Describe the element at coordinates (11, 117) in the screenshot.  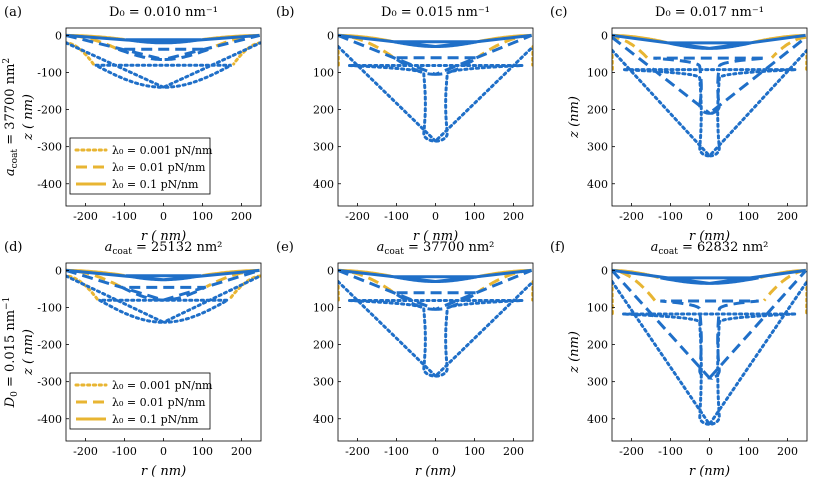
I see `row-label-1: acoat = 37700 nm2` at that location.